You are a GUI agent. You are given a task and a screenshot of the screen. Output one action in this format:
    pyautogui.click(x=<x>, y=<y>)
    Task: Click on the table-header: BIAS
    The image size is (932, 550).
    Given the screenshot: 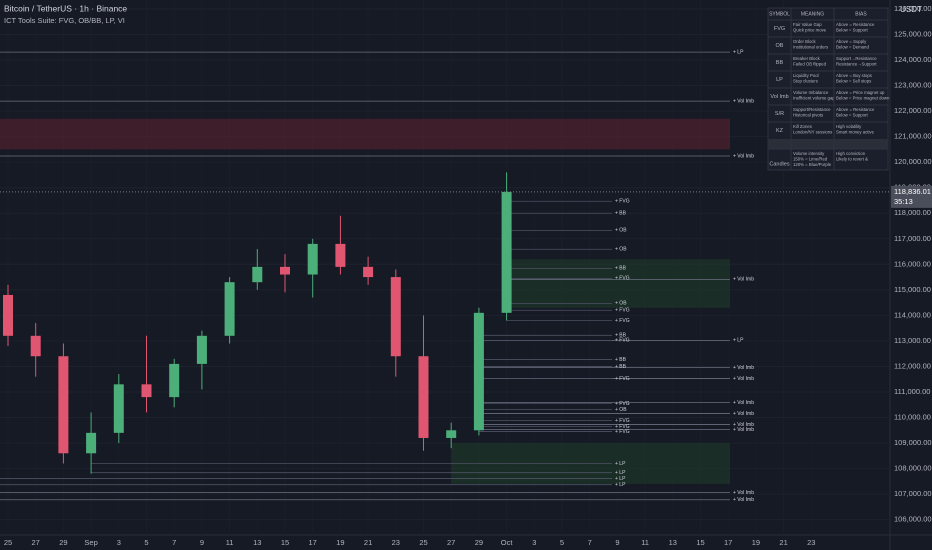 What is the action you would take?
    pyautogui.click(x=861, y=14)
    